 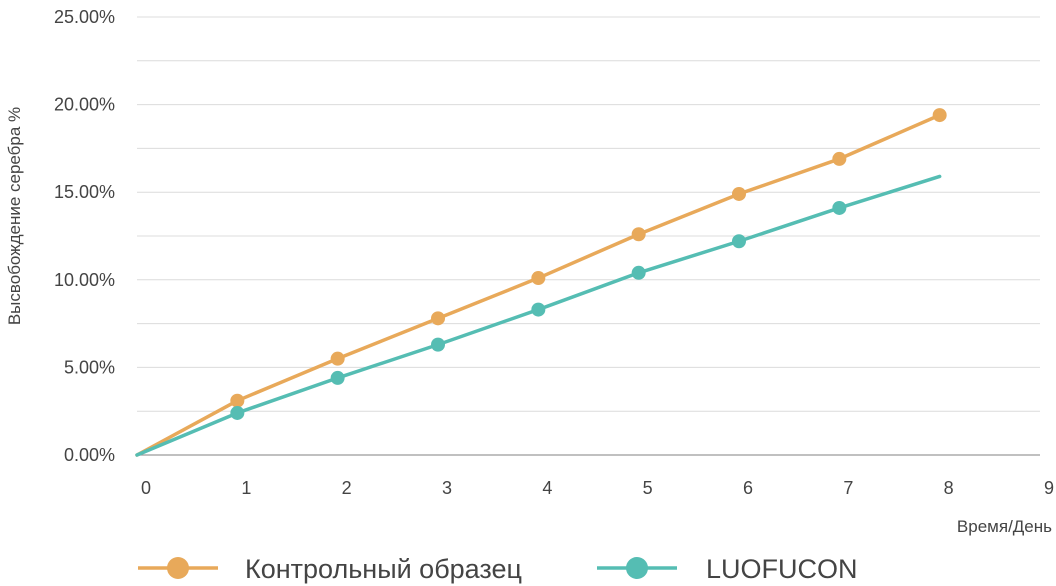 I want to click on x-tick-label: 3, so click(x=447, y=488).